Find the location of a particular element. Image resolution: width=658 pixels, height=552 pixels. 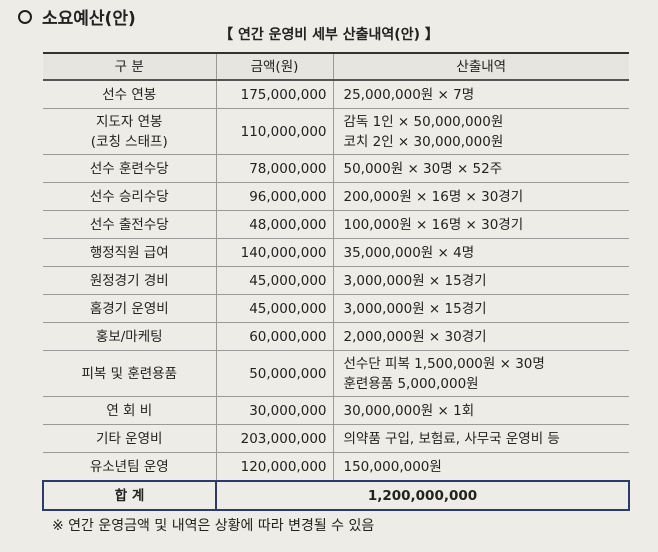

item-cell: 홍보/마케팅 is located at coordinates (130, 336).